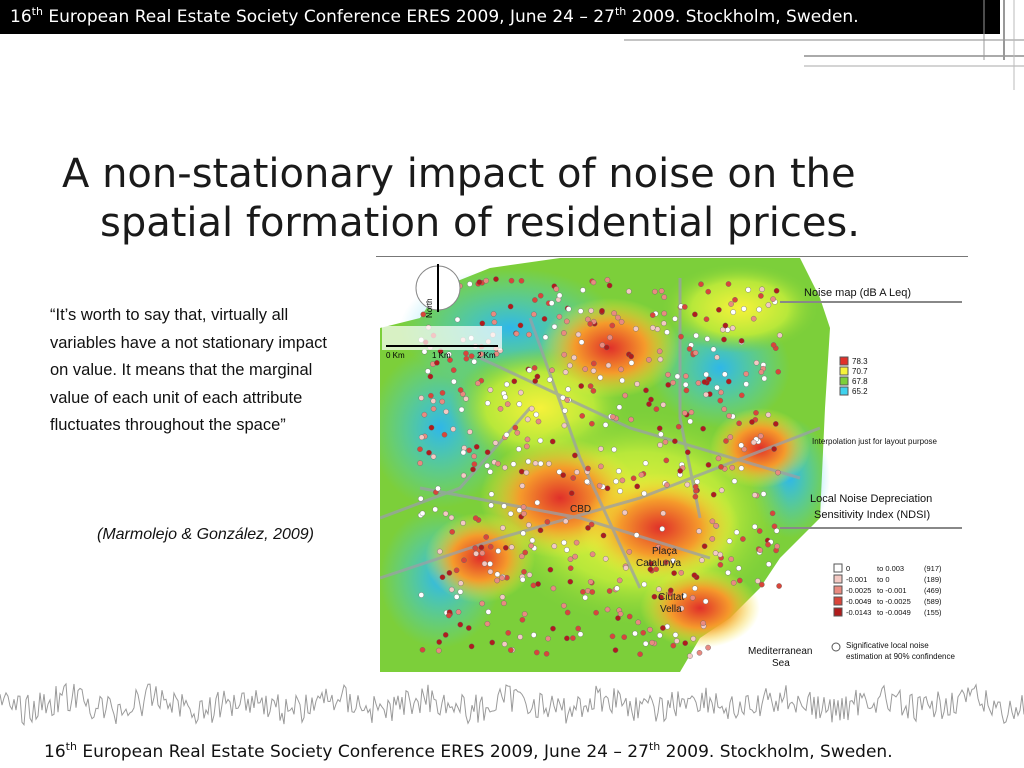 The width and height of the screenshot is (1024, 768). Describe the element at coordinates (627, 559) in the screenshot. I see `place-labels: CBD Plaça Catalunya Ciutat Vella` at that location.